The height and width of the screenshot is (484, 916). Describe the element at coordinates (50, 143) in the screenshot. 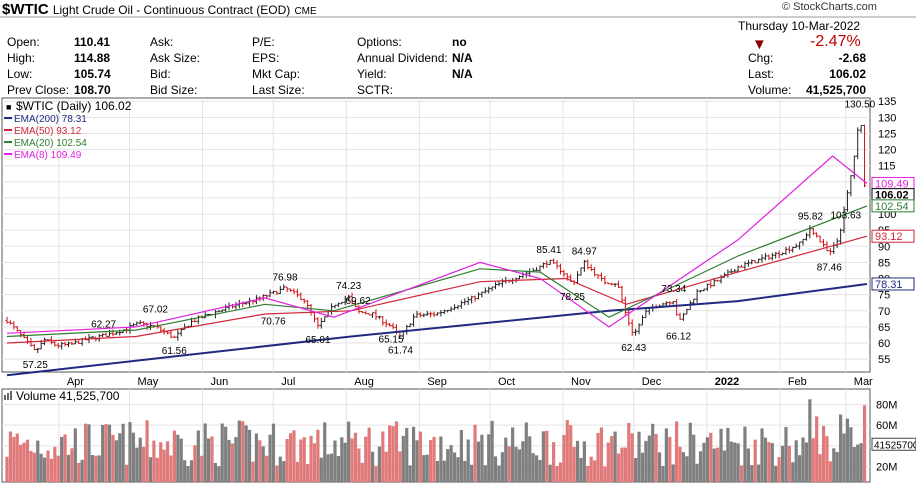

I see `legend-ema20: EMA(20) 102.54` at that location.